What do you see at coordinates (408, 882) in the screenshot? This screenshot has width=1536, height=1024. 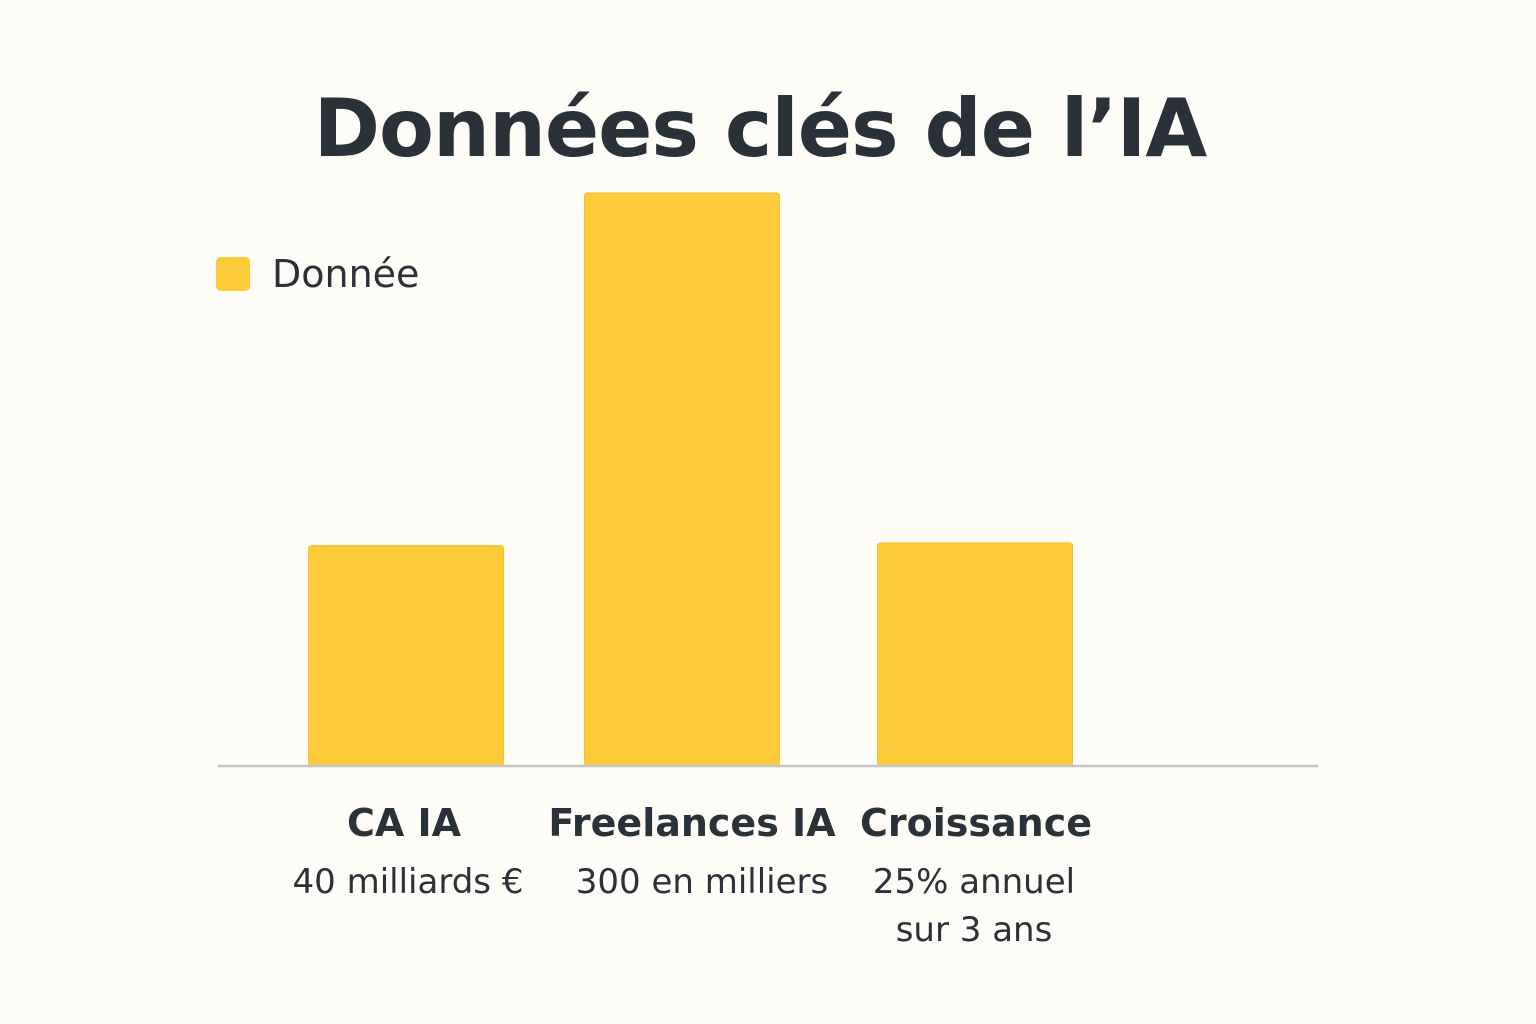 I see `x-tick-detail-1-1: 40 milliards €` at bounding box center [408, 882].